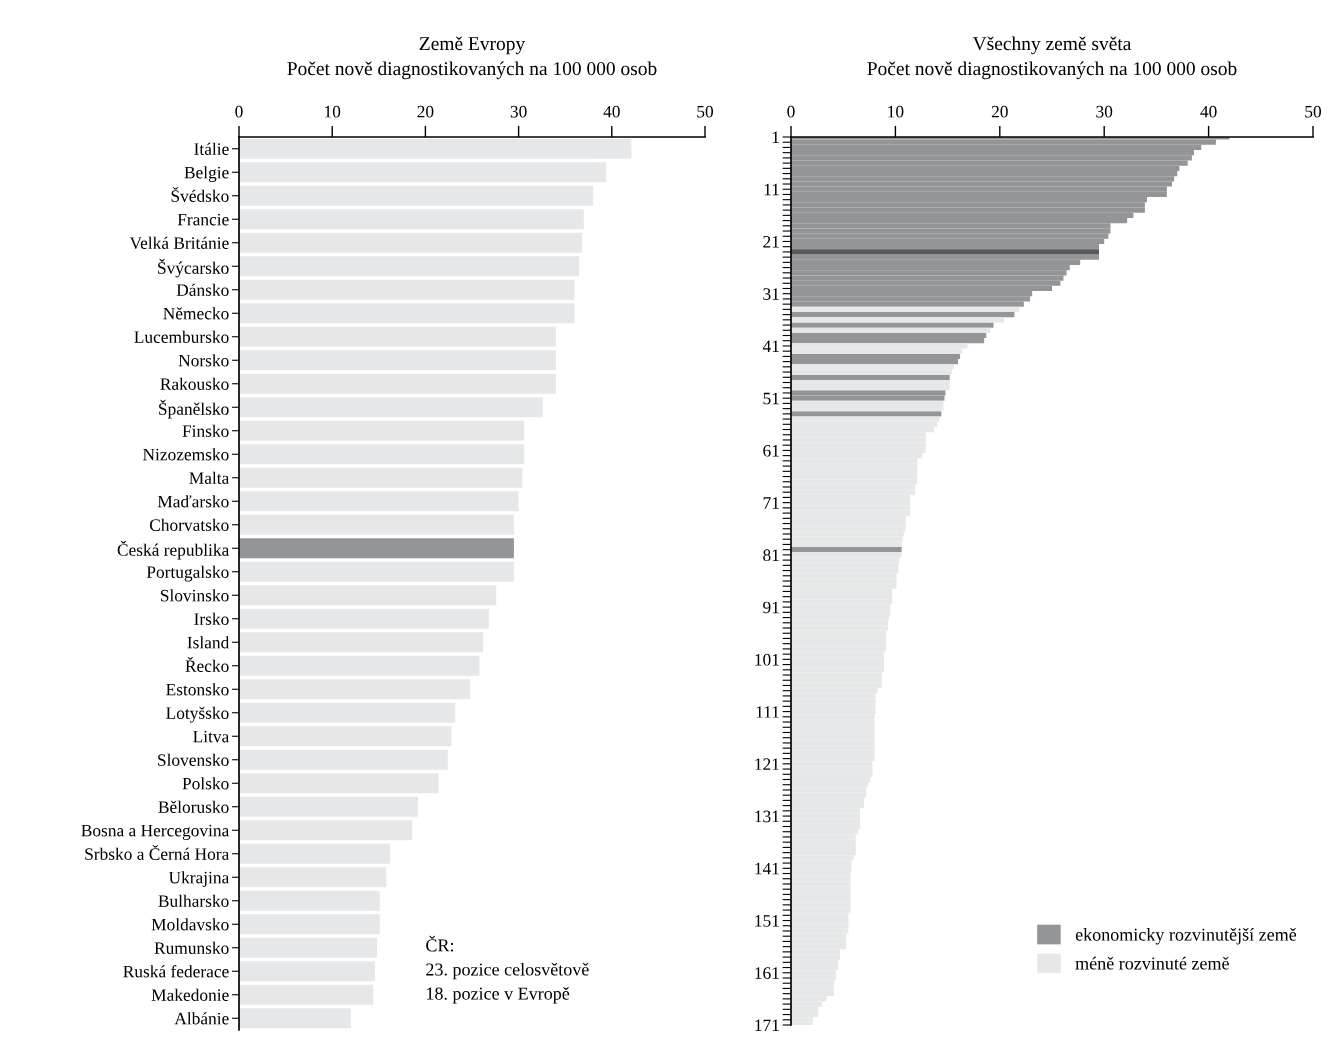 The width and height of the screenshot is (1341, 1044). What do you see at coordinates (771, 189) in the screenshot?
I see `y-tick-label: 11` at bounding box center [771, 189].